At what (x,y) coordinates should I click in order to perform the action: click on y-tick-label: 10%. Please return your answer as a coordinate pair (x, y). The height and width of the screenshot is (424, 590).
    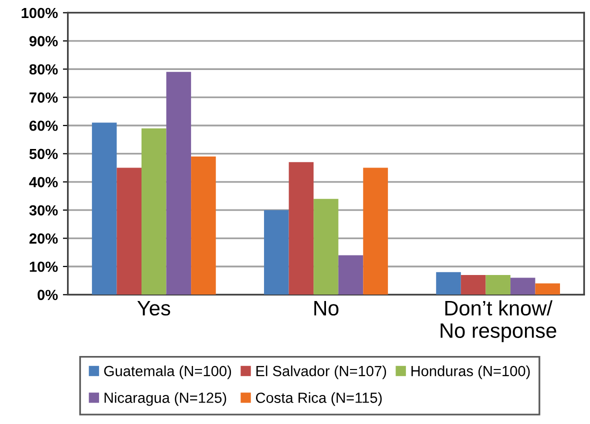
    Looking at the image, I should click on (44, 267).